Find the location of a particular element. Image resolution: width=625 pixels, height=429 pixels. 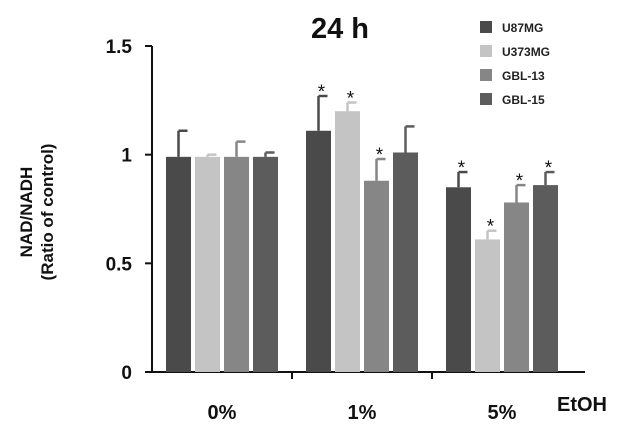

x-tick-label: 5% is located at coordinates (502, 413).